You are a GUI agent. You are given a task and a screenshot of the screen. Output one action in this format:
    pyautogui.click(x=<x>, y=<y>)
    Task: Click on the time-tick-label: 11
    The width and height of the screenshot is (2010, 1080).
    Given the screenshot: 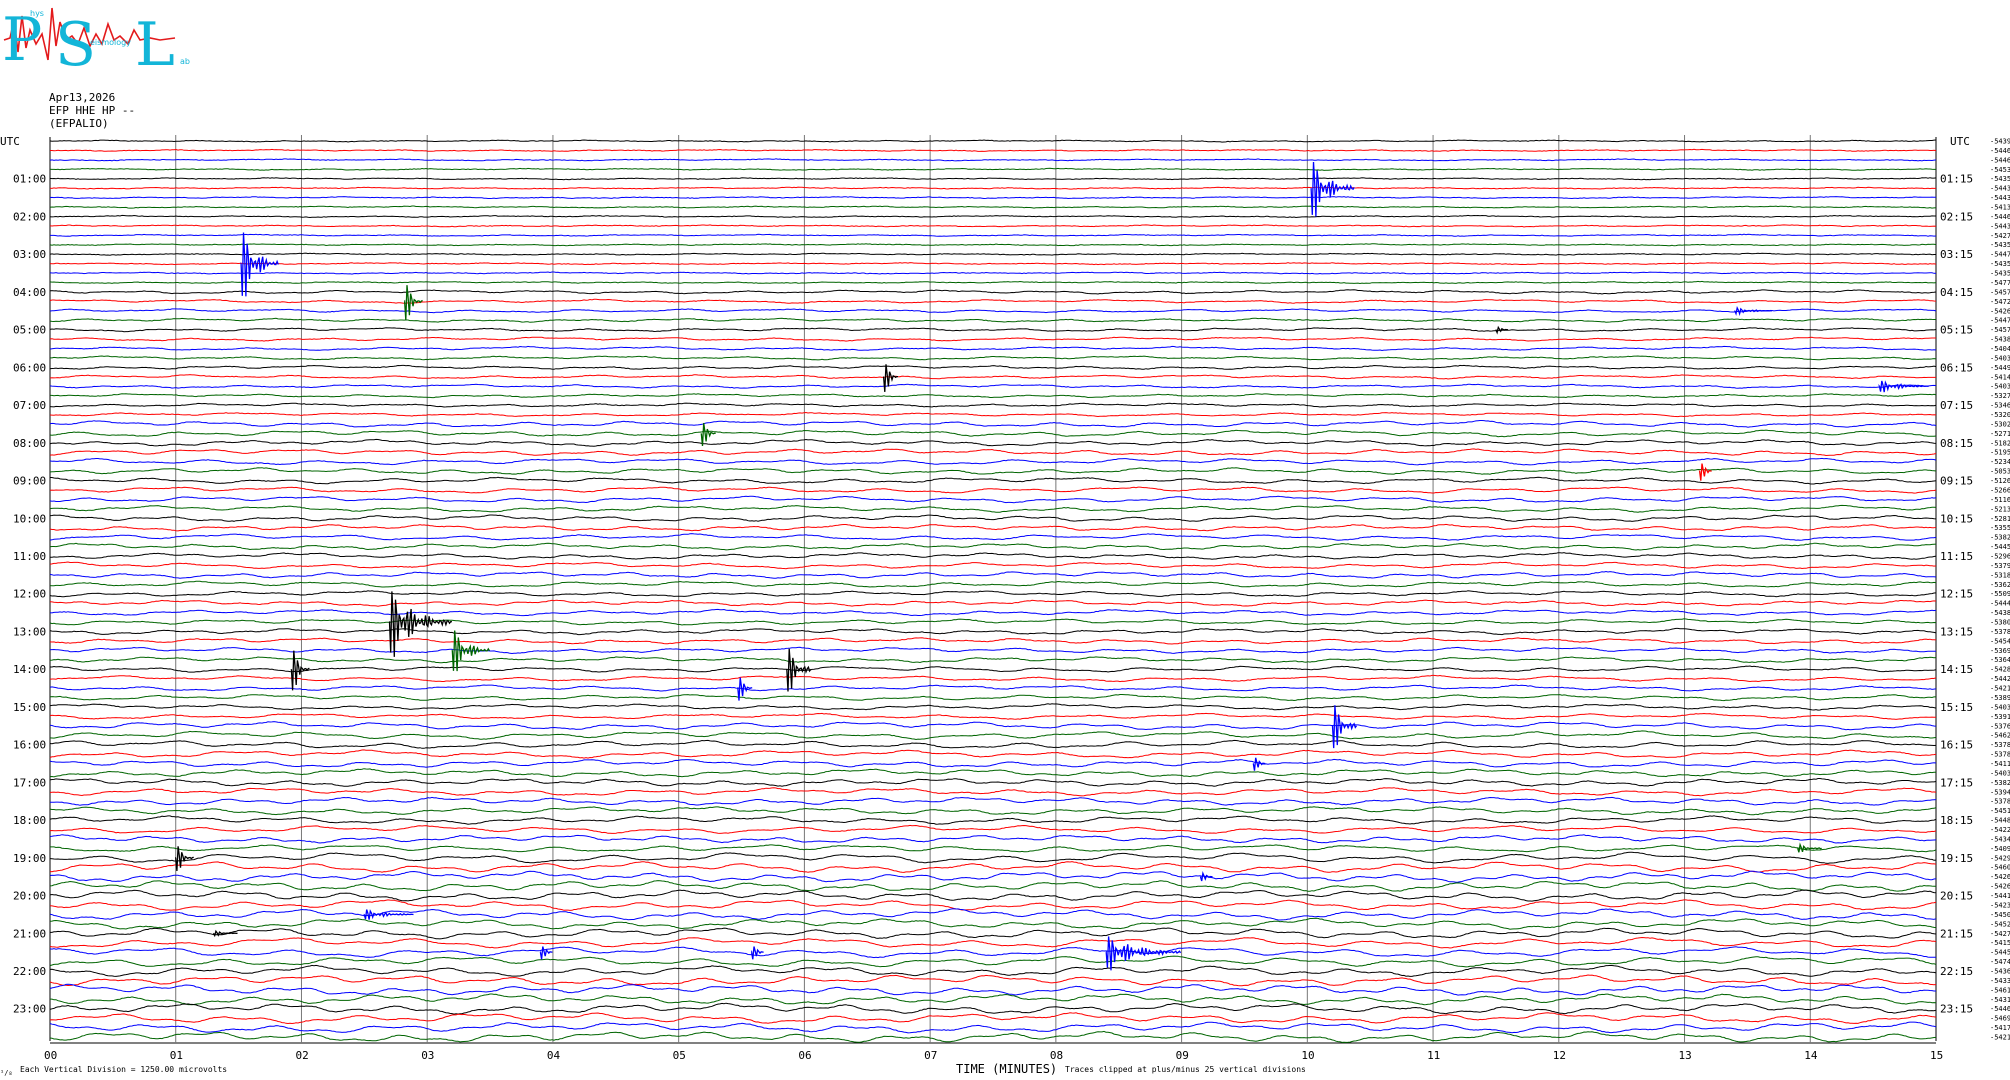 What is the action you would take?
    pyautogui.click(x=1433, y=1055)
    